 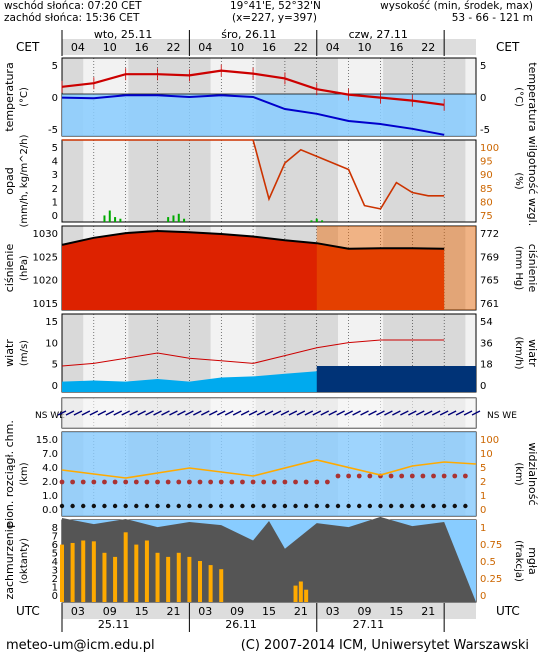 I want to click on sunset-text: zachód słońca: 15:36 CET, so click(x=72, y=18).